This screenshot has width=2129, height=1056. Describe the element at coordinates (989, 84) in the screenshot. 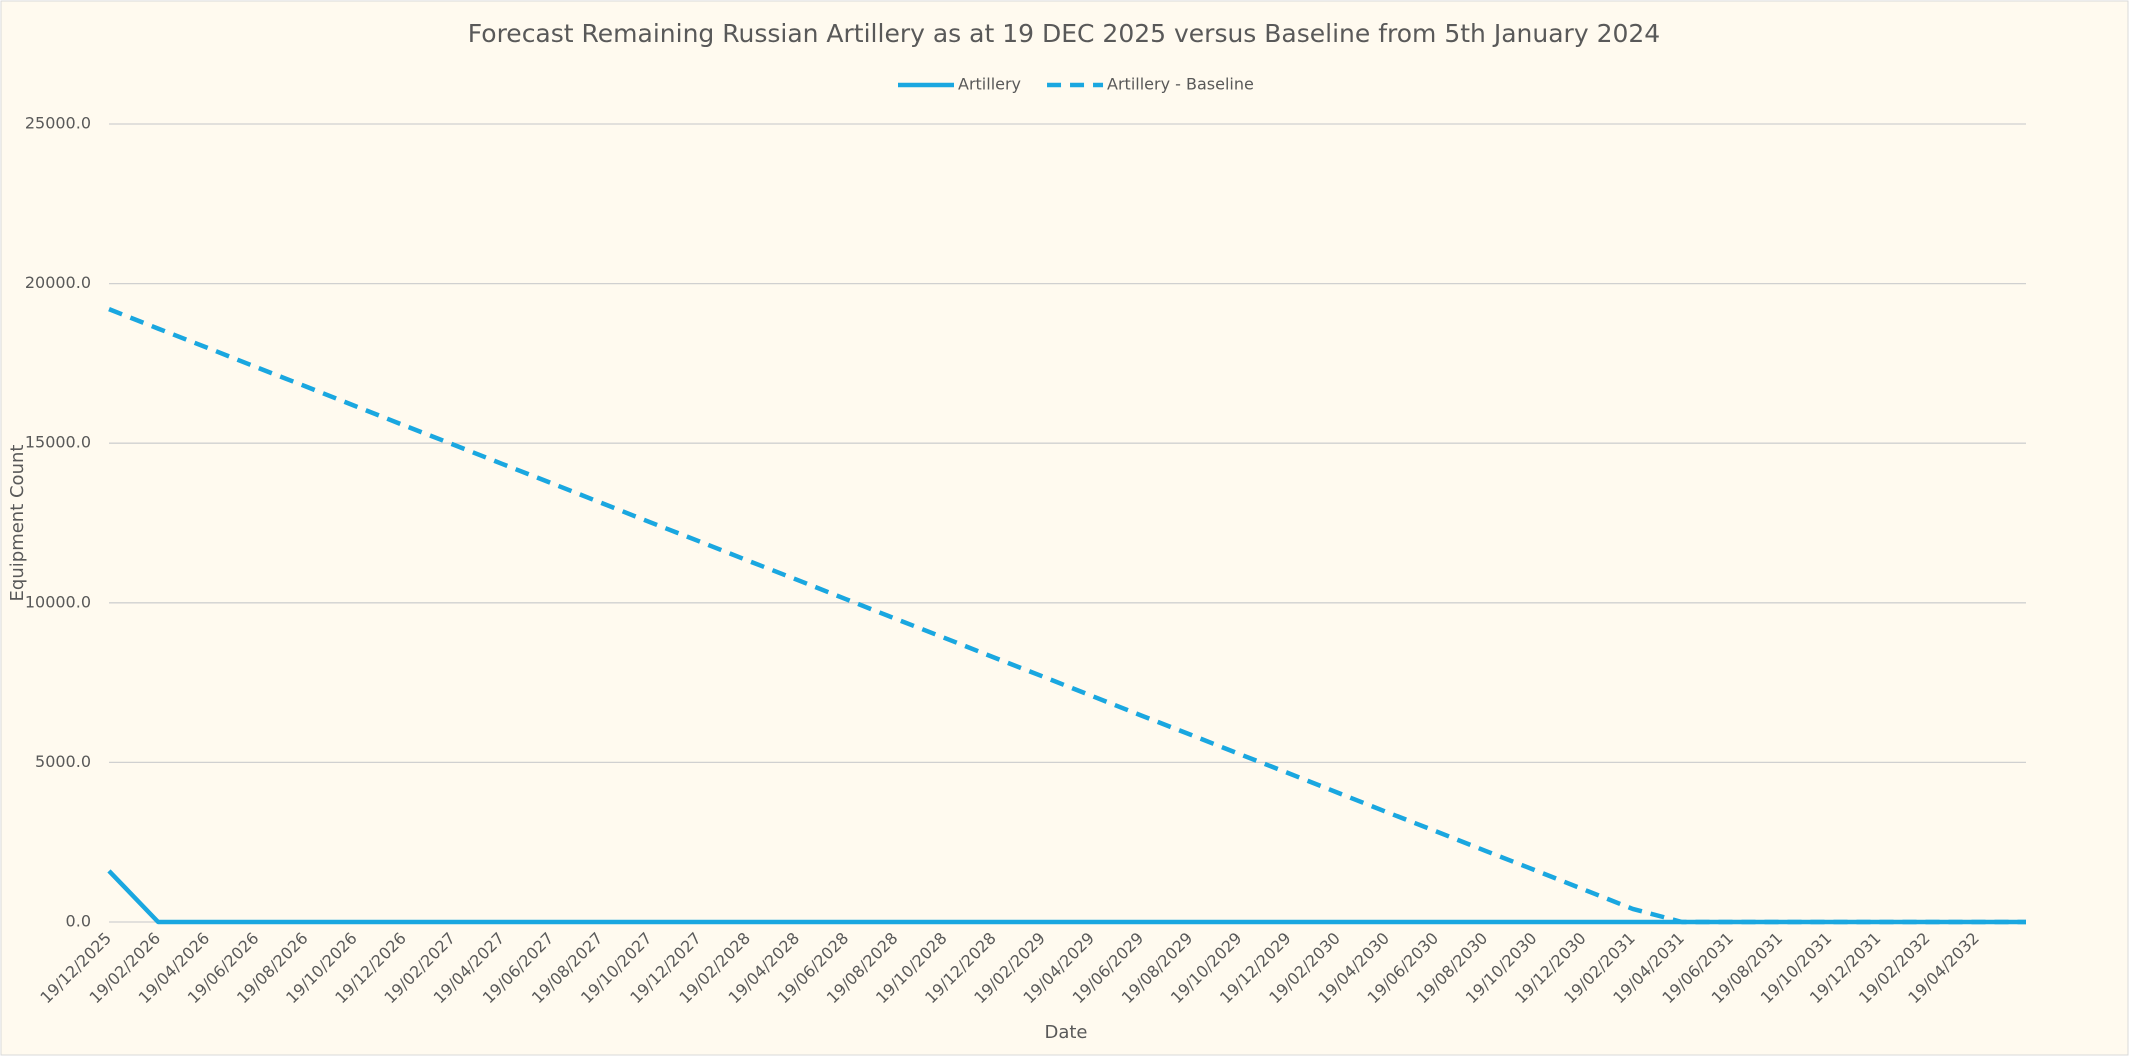

I see `legend-label: Artillery` at that location.